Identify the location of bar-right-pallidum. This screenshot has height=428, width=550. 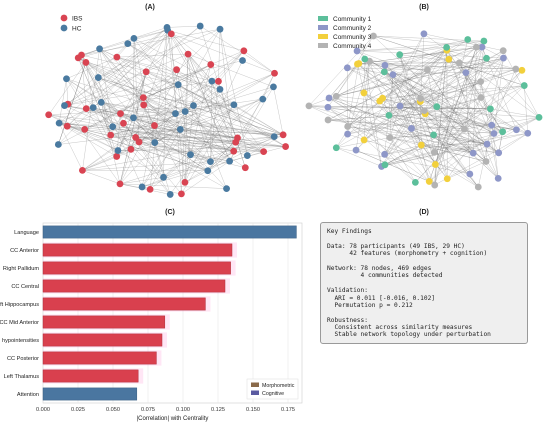
(136, 268).